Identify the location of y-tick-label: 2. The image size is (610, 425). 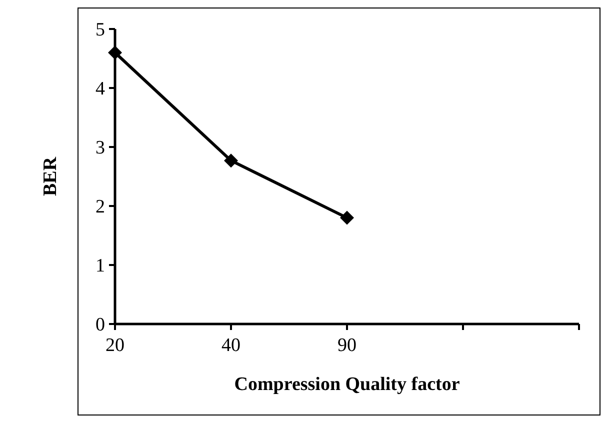
(100, 207).